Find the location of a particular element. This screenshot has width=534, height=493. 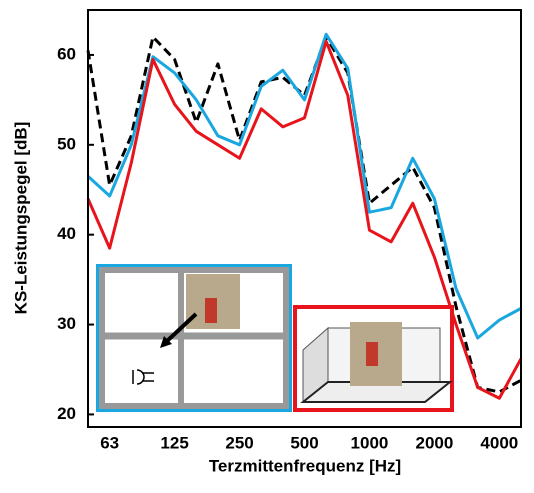

x-axis-label: Terzmittenfrequenz [Hz] is located at coordinates (305, 465).